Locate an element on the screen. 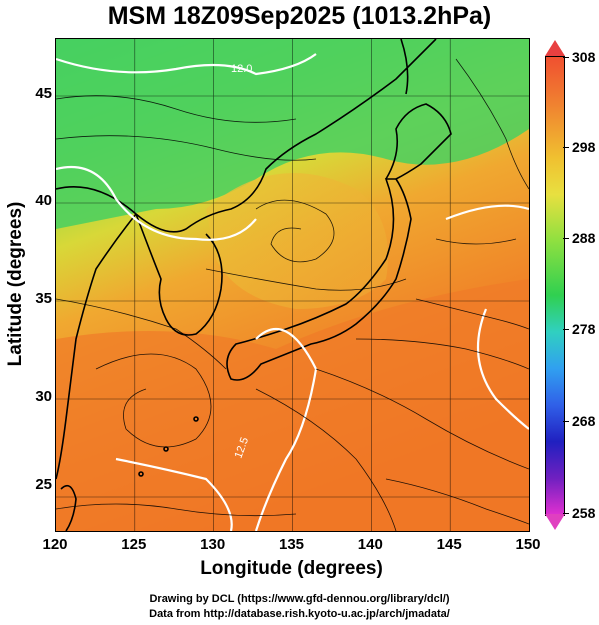  y-tick-25: 25 is located at coordinates (43, 484).